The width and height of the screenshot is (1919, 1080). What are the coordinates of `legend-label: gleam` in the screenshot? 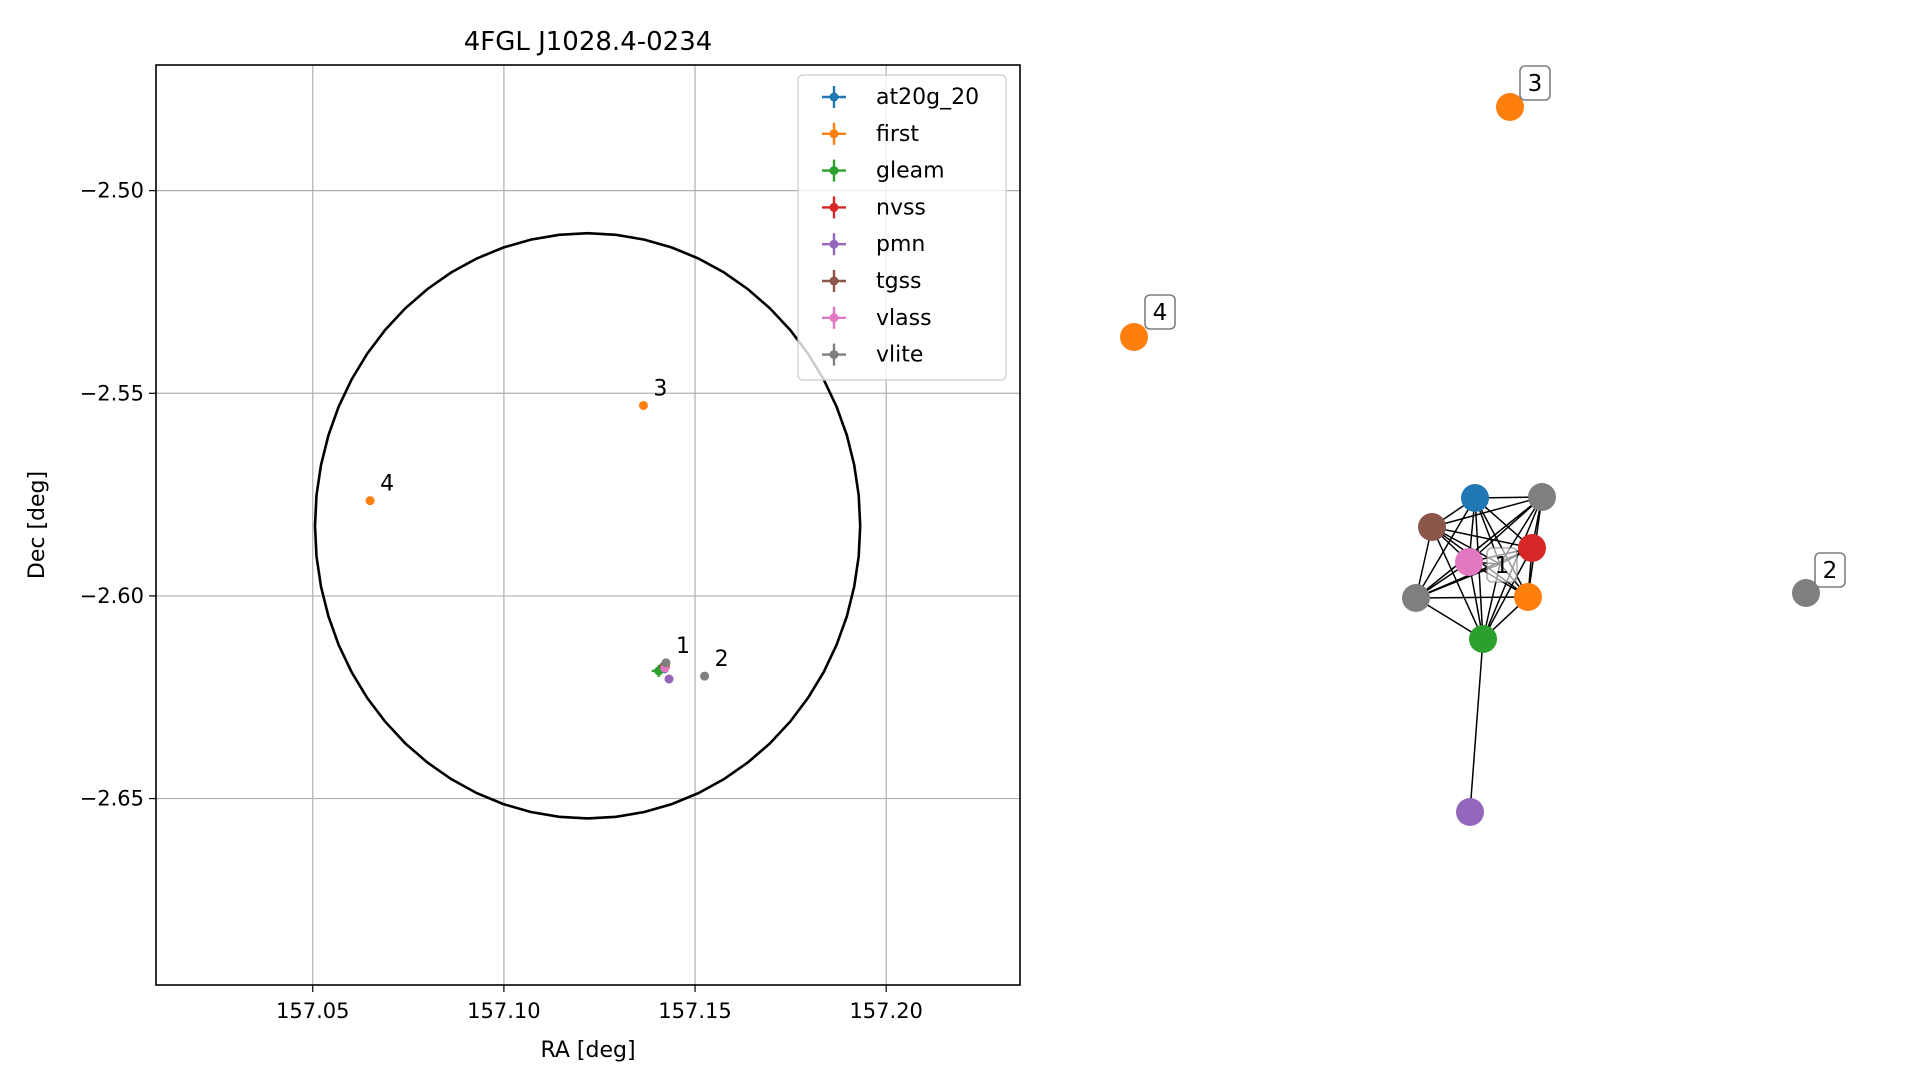 It's located at (910, 171).